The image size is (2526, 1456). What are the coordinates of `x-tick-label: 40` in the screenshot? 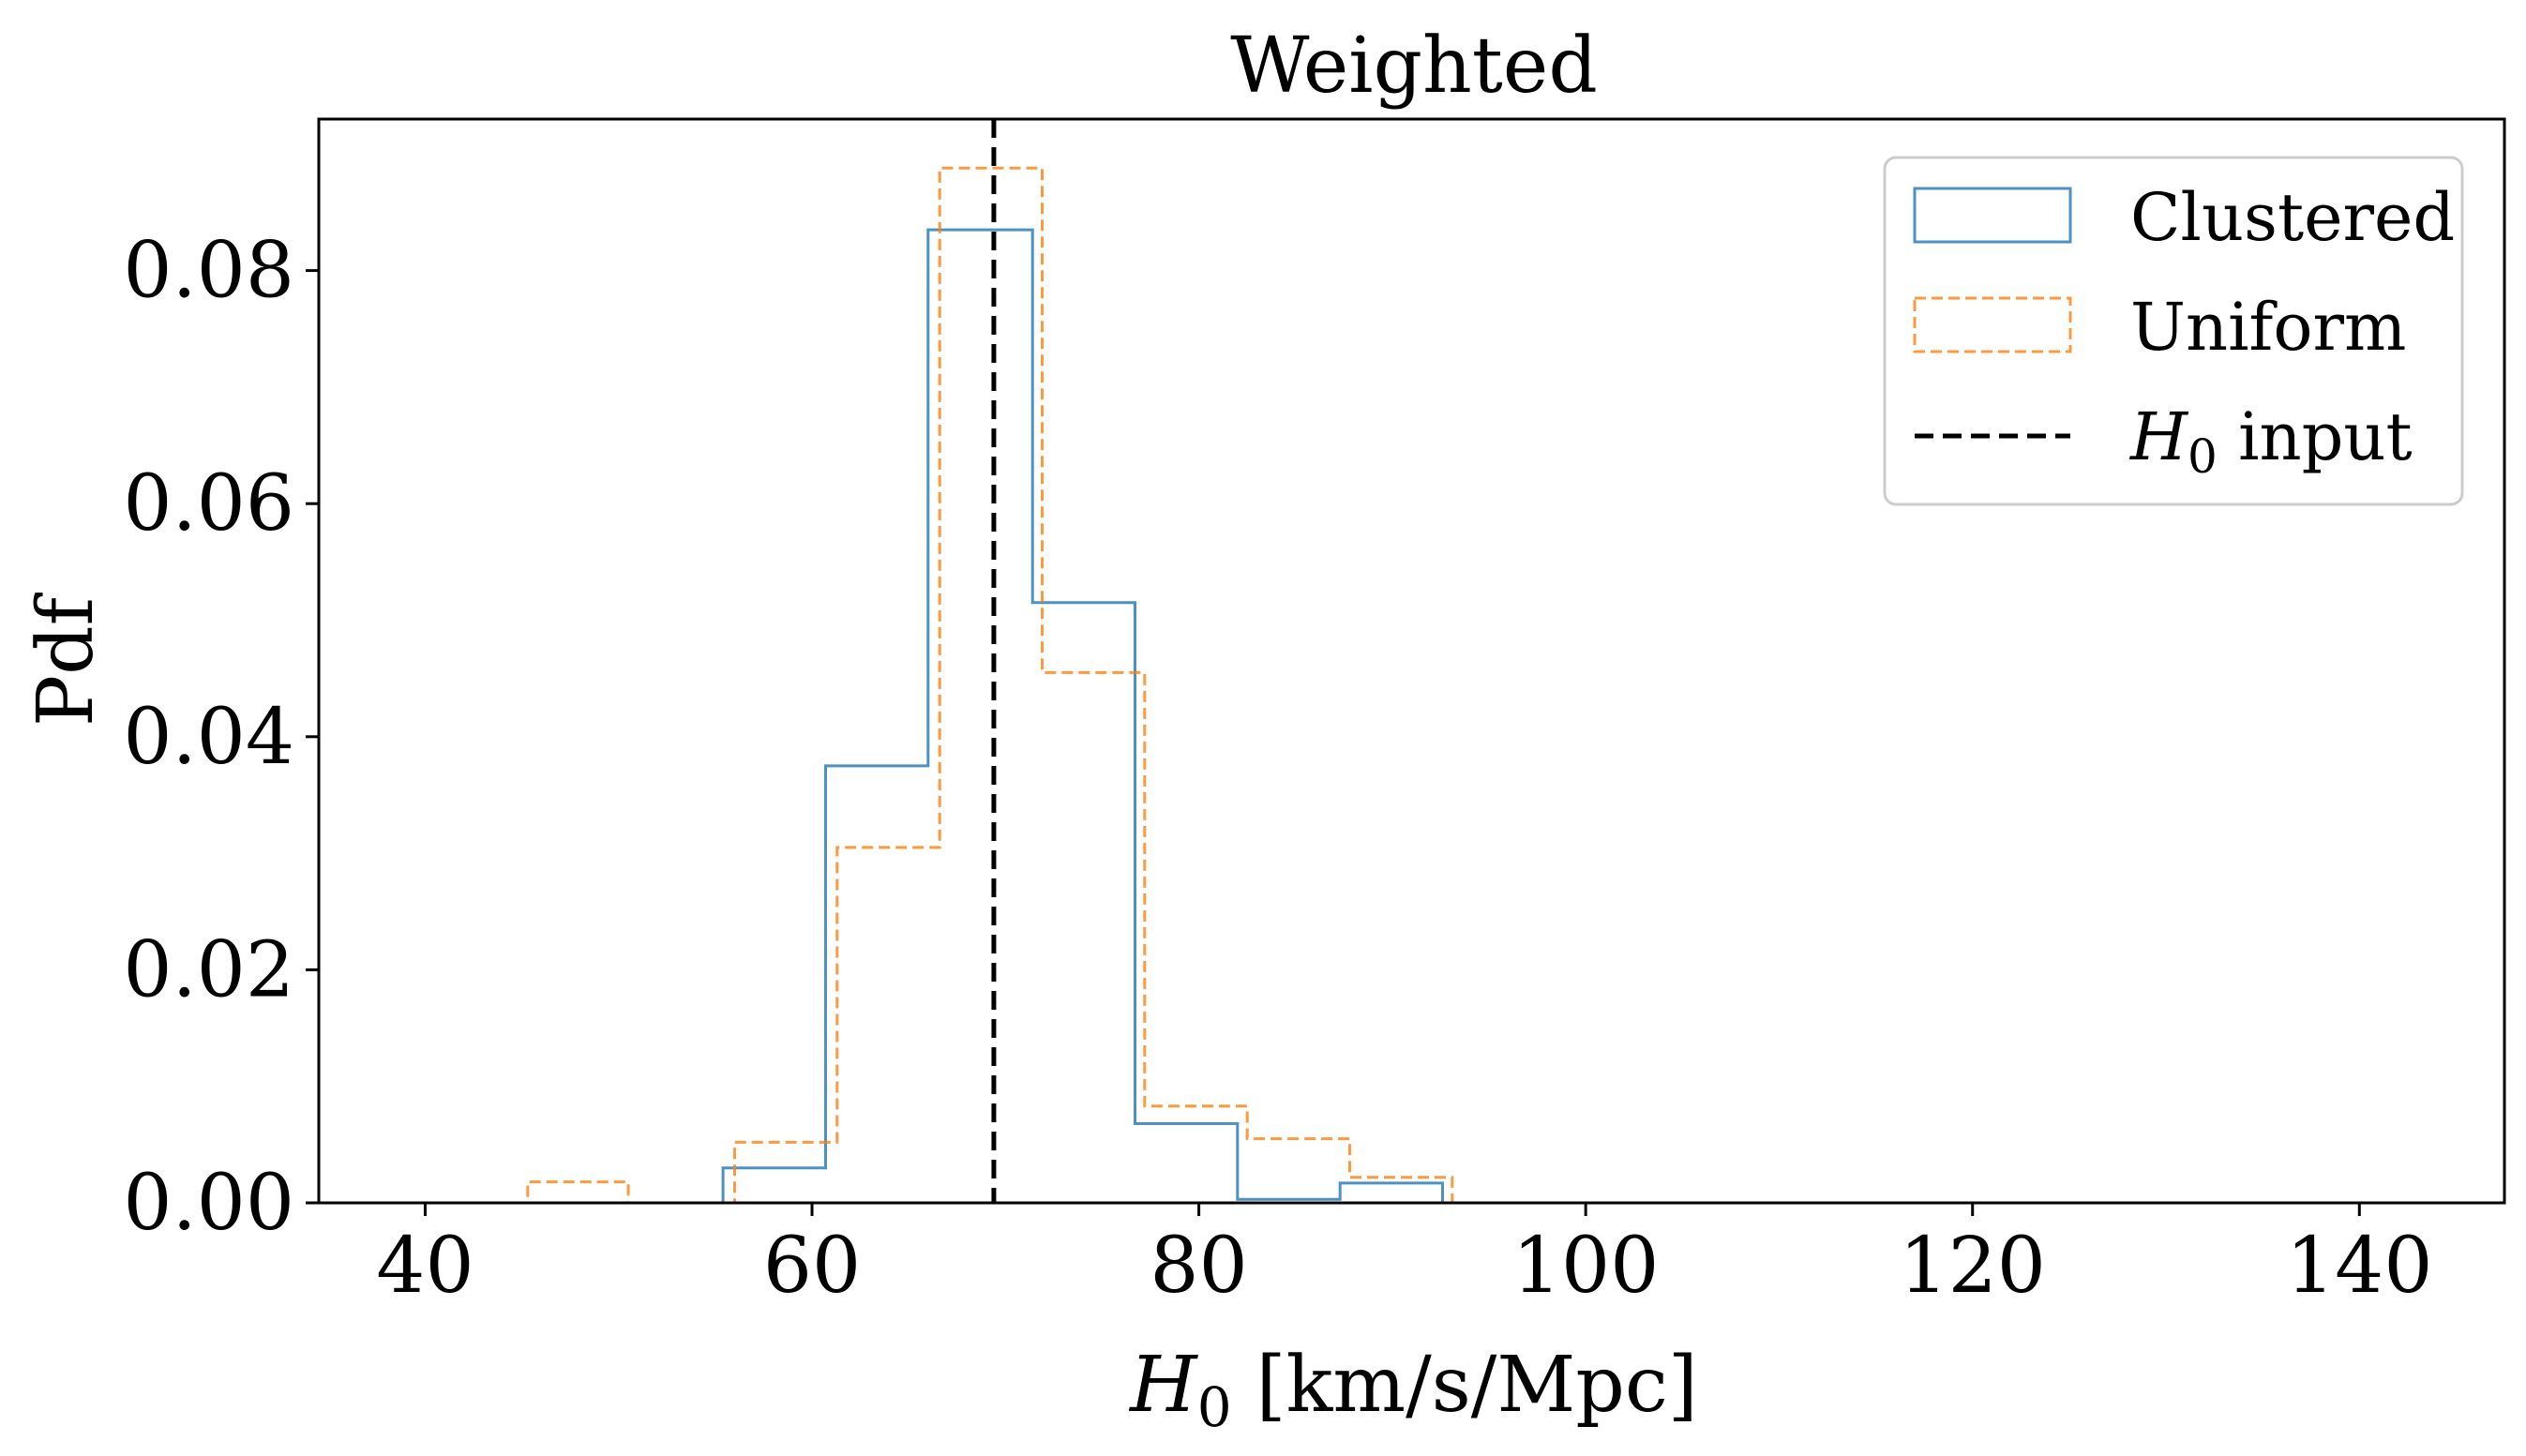 It's located at (425, 1266).